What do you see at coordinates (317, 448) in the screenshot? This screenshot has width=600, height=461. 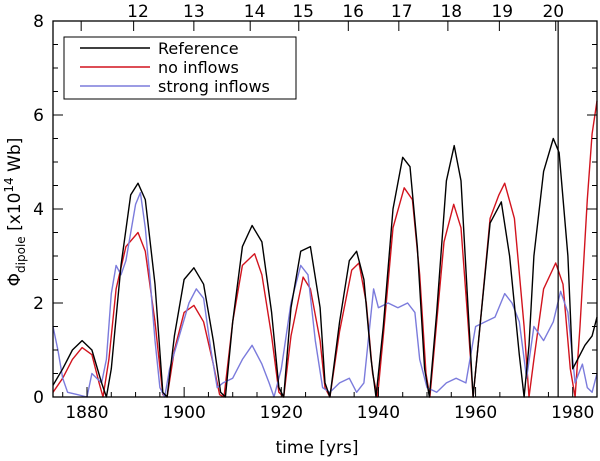 I see `x-axis-label: time [yrs]` at bounding box center [317, 448].